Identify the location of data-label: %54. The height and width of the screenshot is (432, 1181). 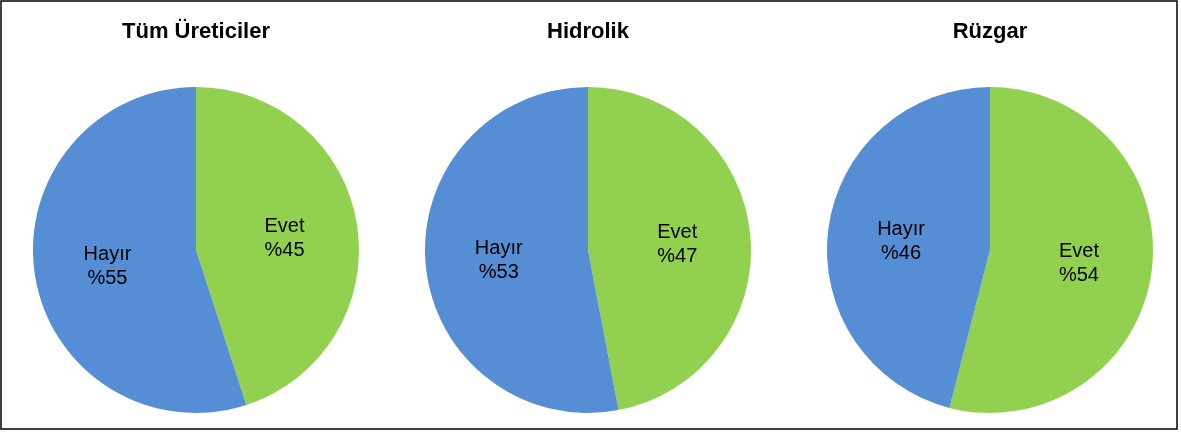
(1078, 274).